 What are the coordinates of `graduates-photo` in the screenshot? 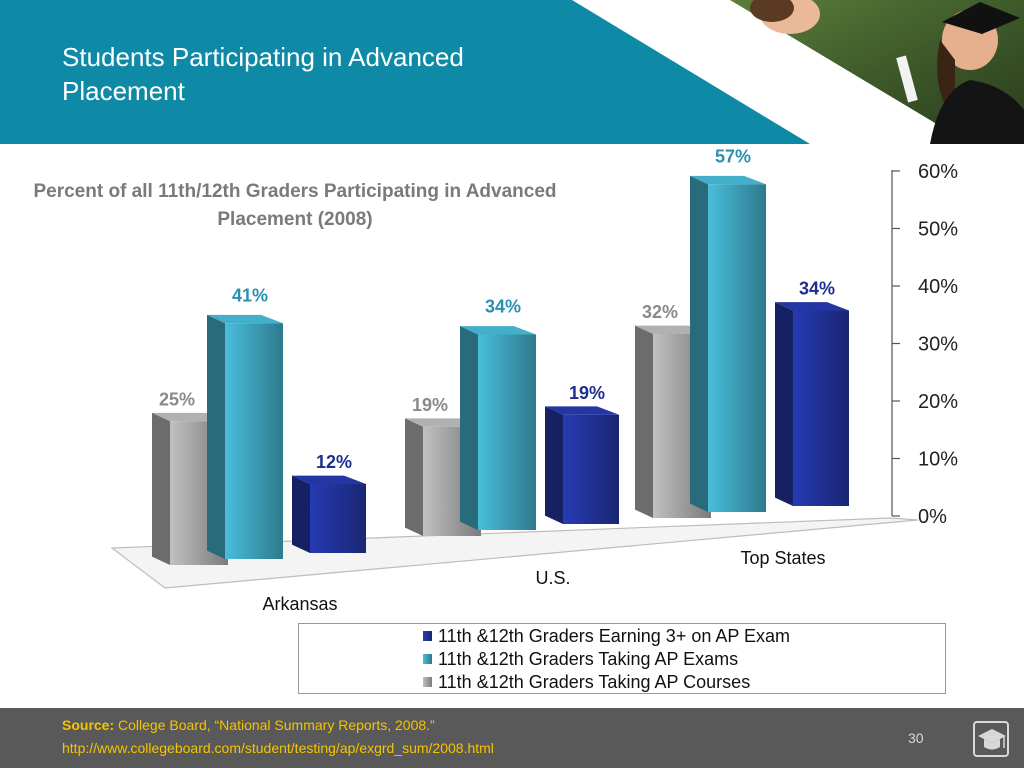 It's located at (877, 72).